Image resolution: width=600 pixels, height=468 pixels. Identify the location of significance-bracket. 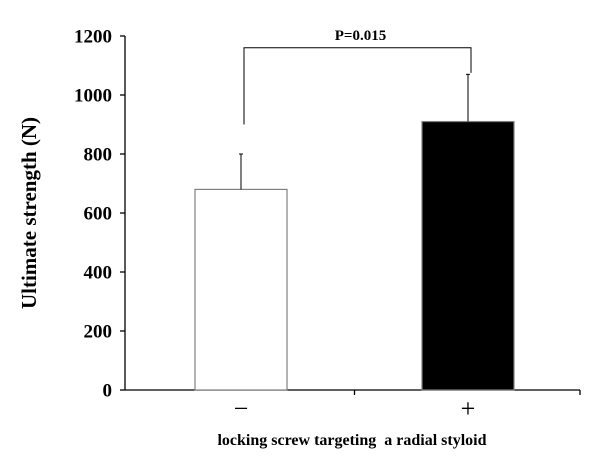
(357, 86).